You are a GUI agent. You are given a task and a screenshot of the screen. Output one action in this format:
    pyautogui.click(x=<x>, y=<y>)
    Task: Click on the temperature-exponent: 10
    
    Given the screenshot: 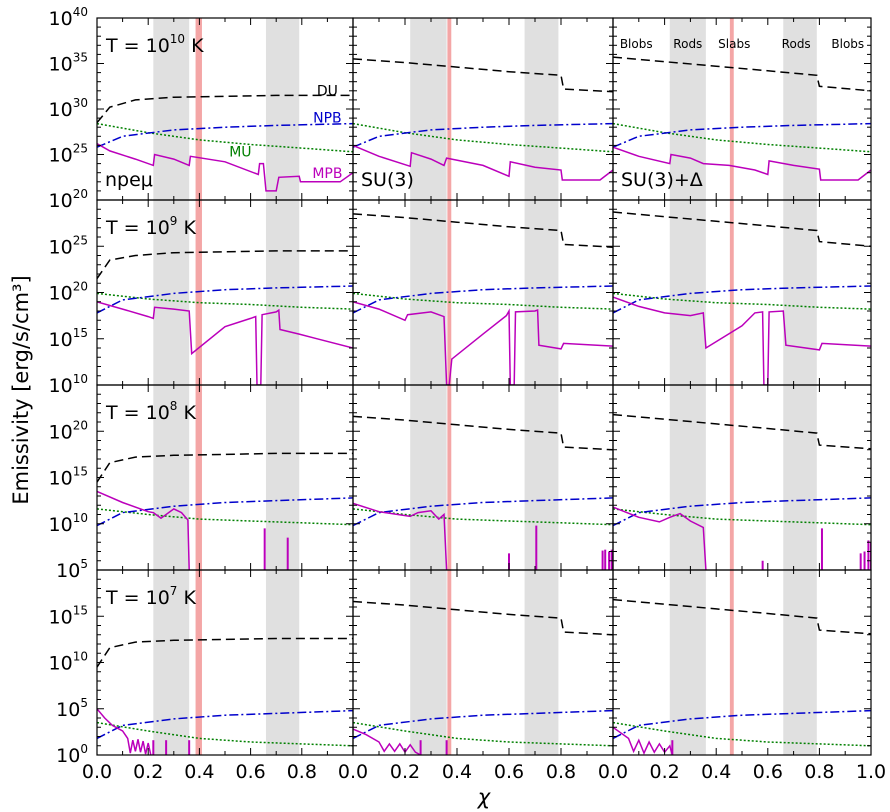 What is the action you would take?
    pyautogui.click(x=177, y=39)
    